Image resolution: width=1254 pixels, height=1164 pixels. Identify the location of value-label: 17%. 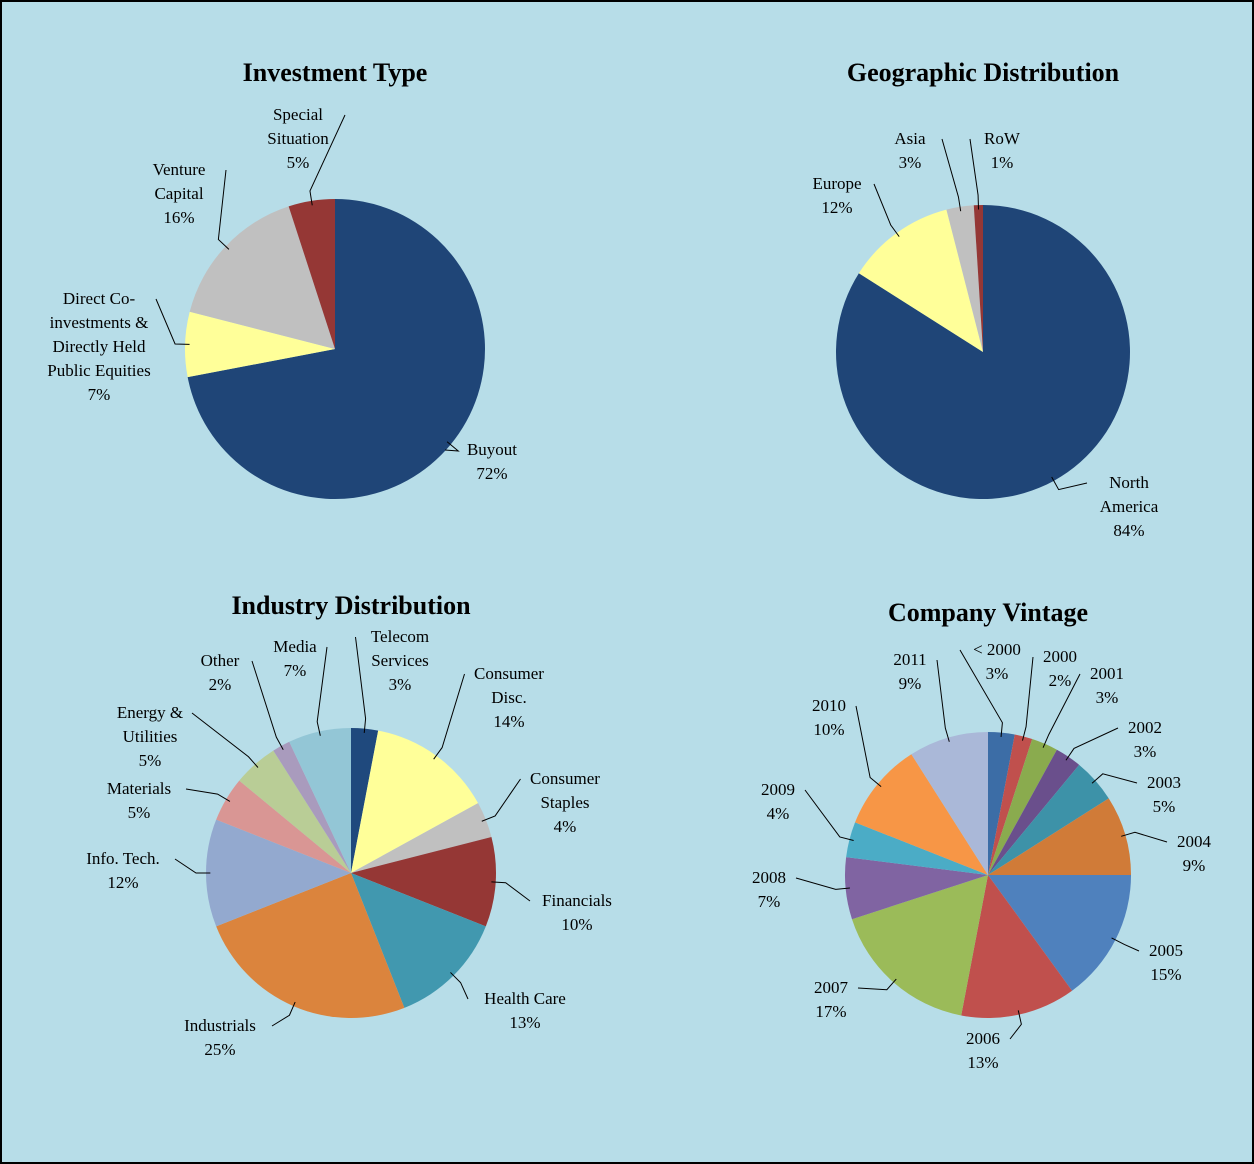
(831, 1011).